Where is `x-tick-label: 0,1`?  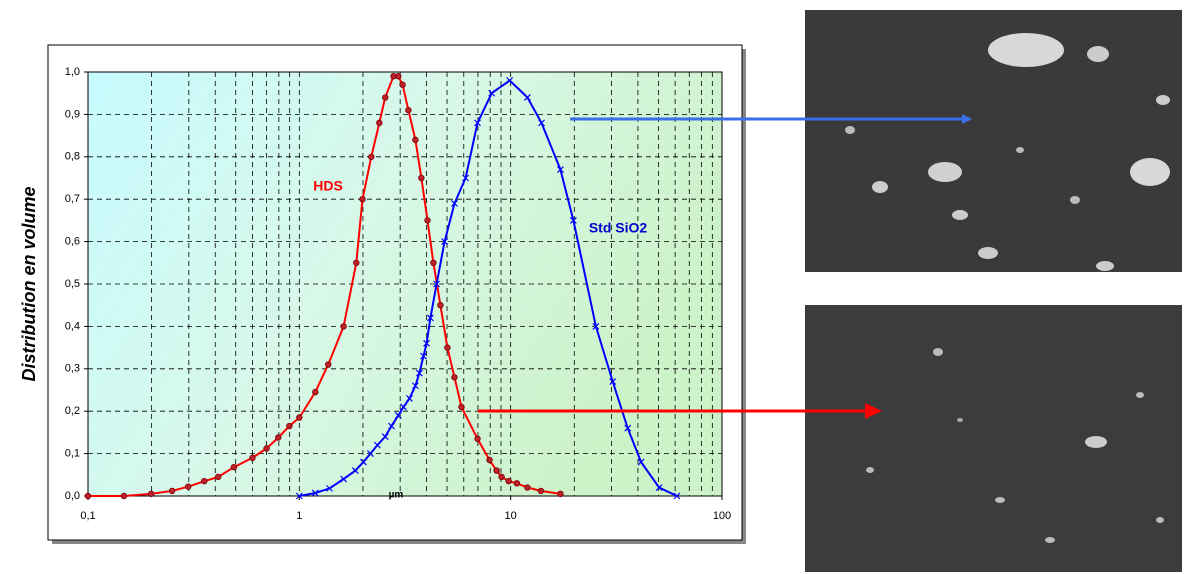 x-tick-label: 0,1 is located at coordinates (87, 516).